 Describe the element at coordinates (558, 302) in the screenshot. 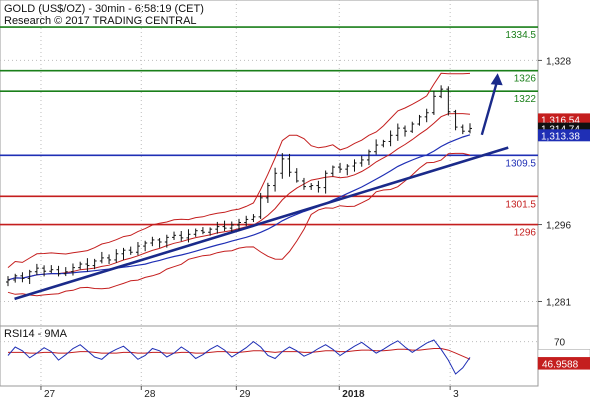

I see `y-tick-label: 1,281` at that location.